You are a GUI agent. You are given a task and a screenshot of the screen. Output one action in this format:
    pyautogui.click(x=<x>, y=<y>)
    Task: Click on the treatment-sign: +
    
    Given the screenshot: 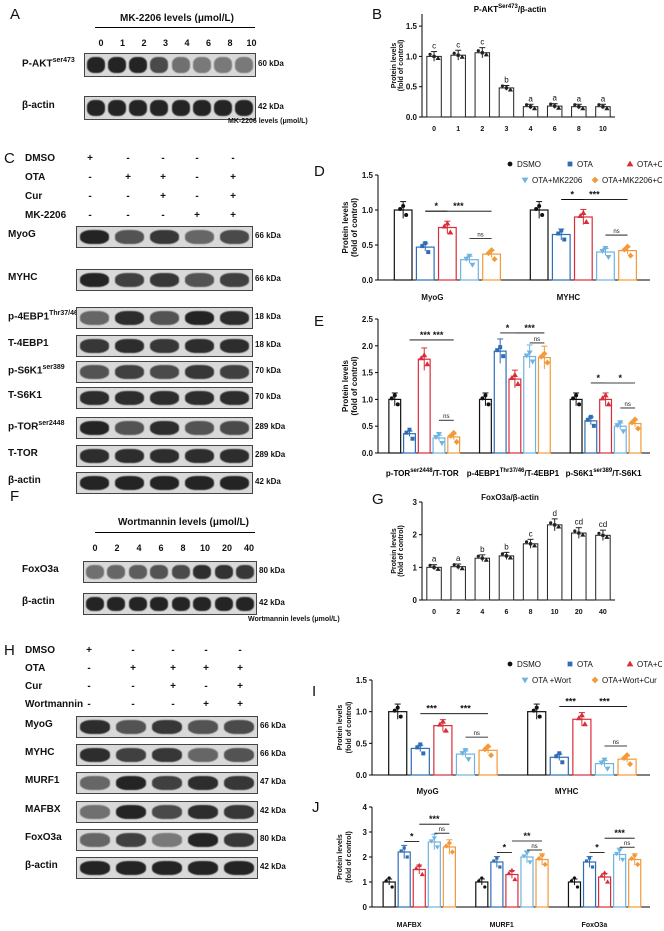 What is the action you would take?
    pyautogui.click(x=173, y=668)
    